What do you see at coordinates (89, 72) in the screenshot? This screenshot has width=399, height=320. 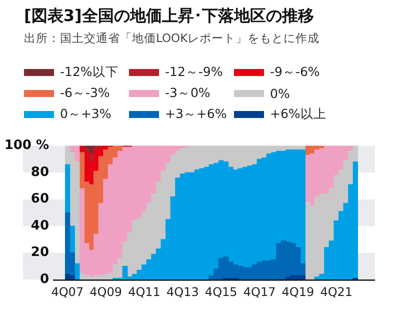 I see `legend-label: -12%以下` at bounding box center [89, 72].